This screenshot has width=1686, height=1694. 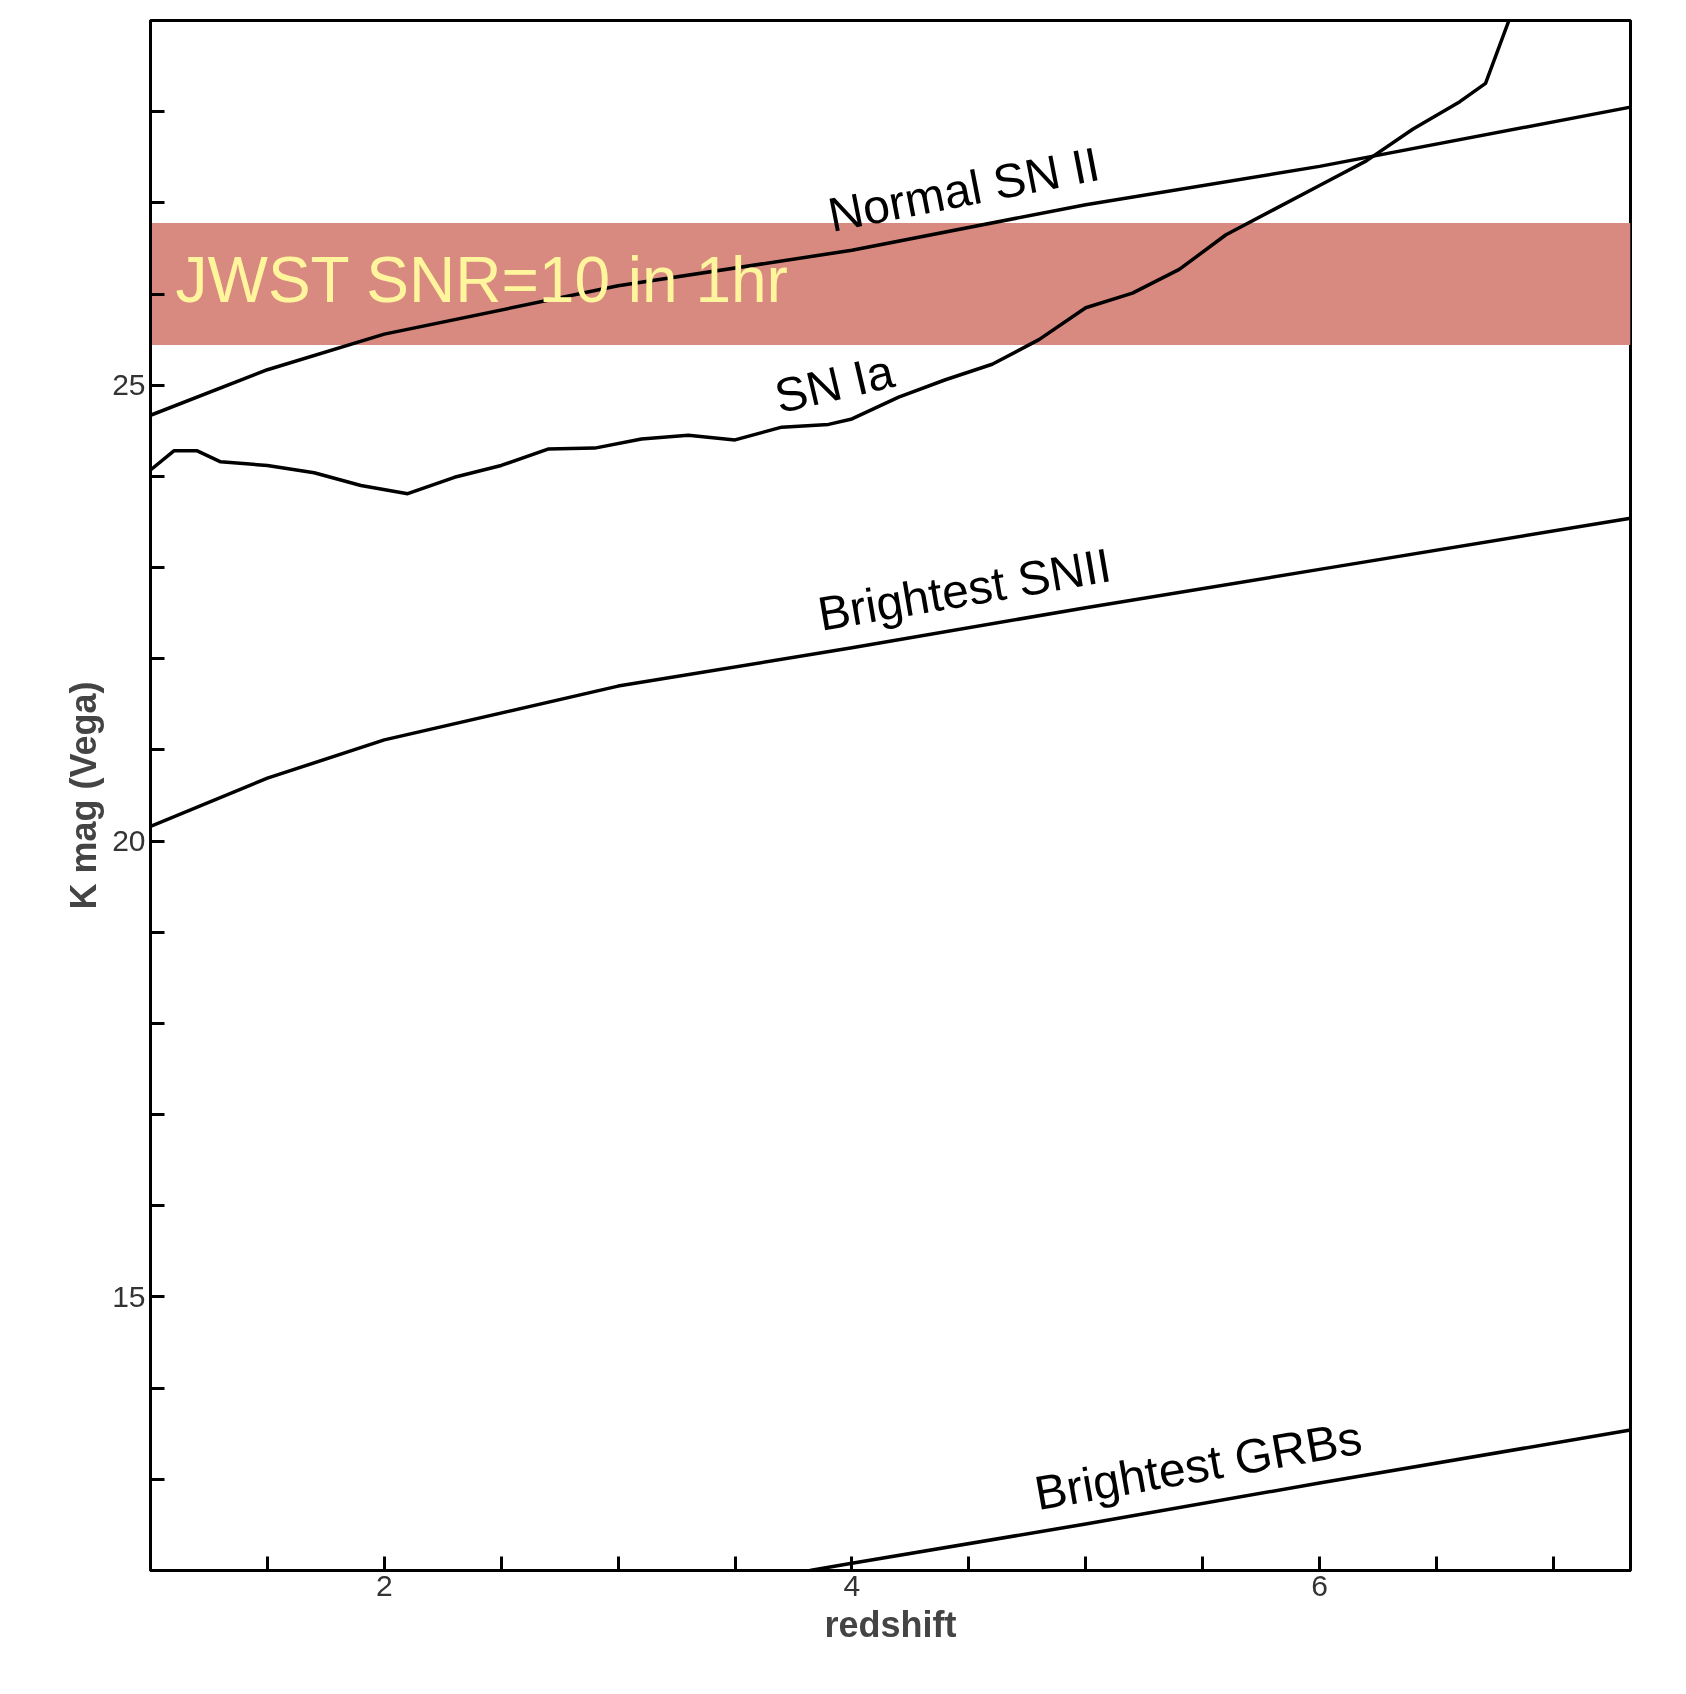 I want to click on y-tick-label: 25, so click(x=129, y=385).